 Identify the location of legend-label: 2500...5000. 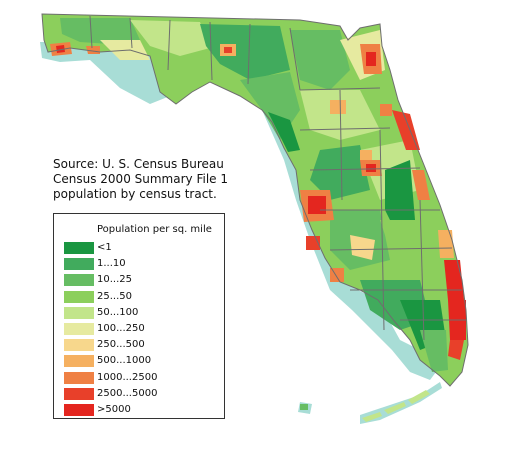
(127, 393).